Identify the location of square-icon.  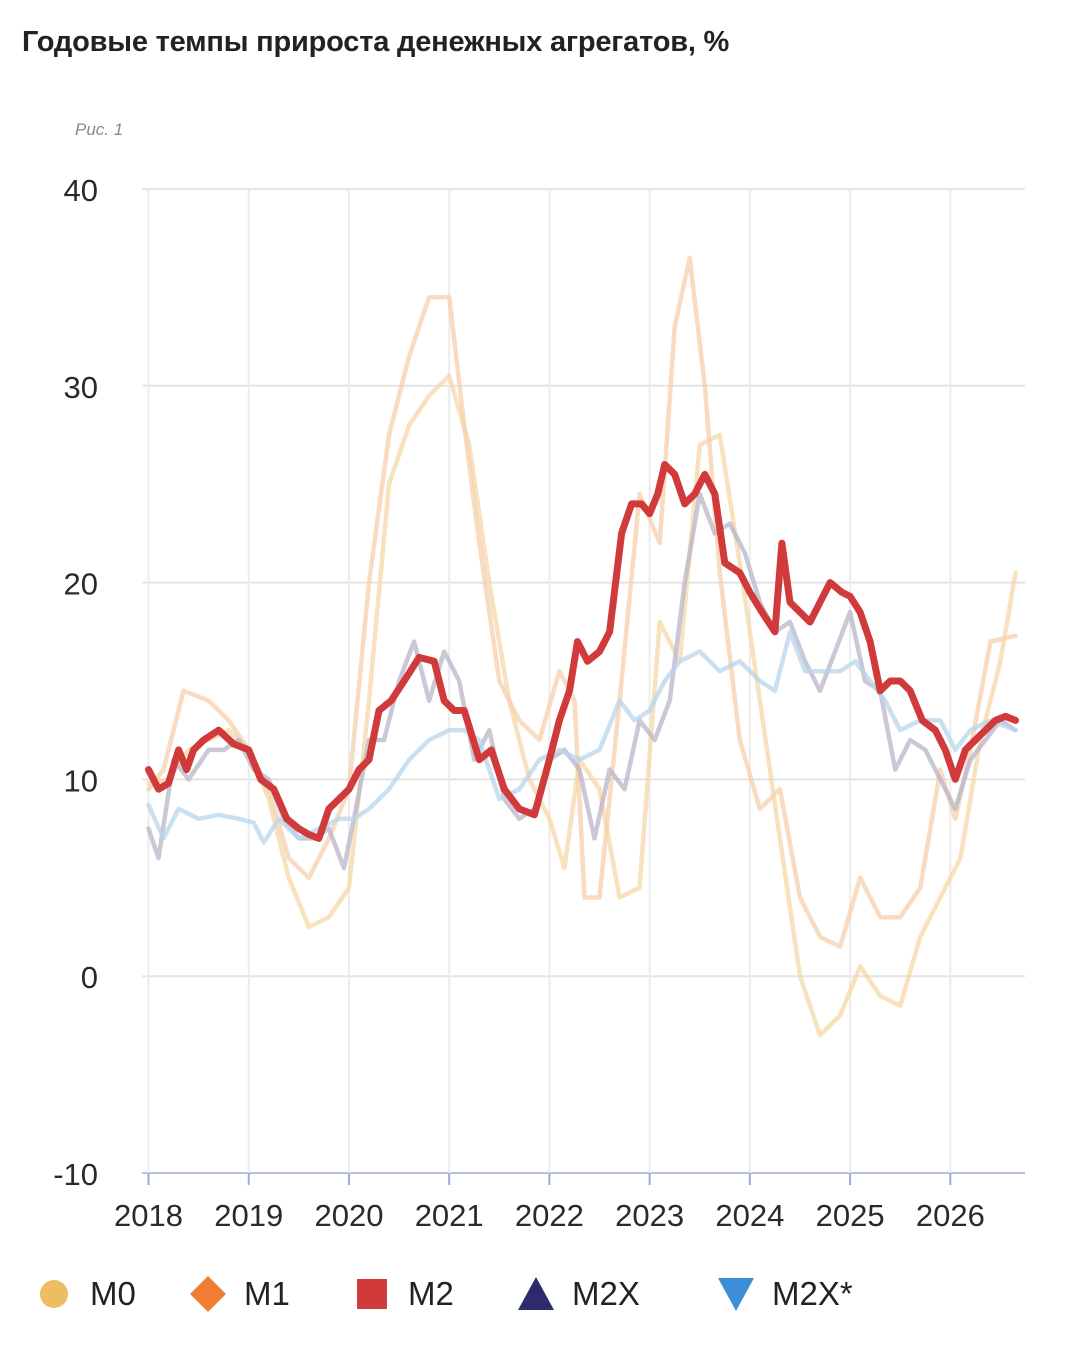
(372, 1294).